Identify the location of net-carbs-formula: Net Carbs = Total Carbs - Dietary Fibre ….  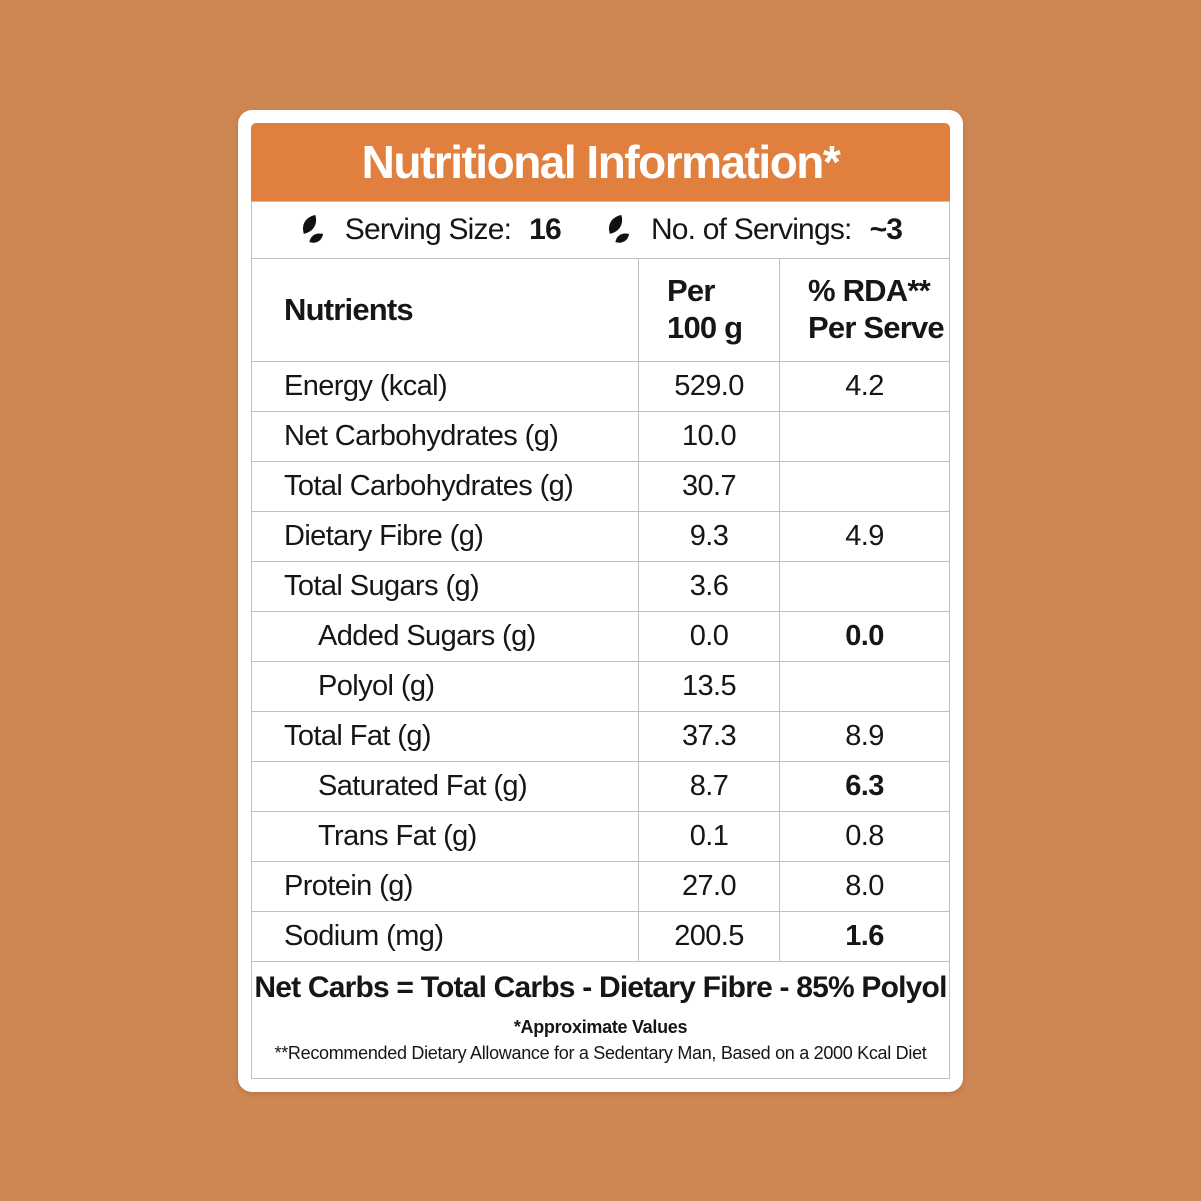
(600, 987).